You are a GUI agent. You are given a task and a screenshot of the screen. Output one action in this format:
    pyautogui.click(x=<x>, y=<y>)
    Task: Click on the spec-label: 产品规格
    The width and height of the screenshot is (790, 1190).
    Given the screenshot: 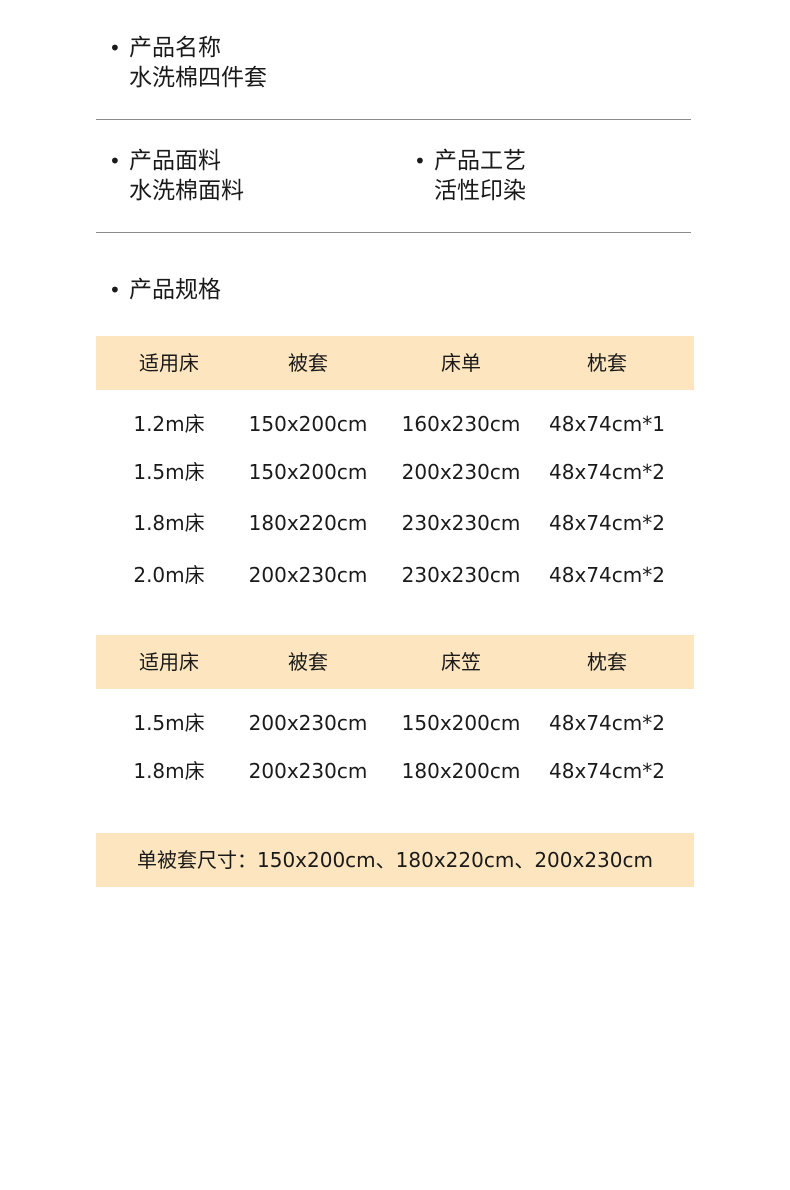 What is the action you would take?
    pyautogui.click(x=175, y=290)
    